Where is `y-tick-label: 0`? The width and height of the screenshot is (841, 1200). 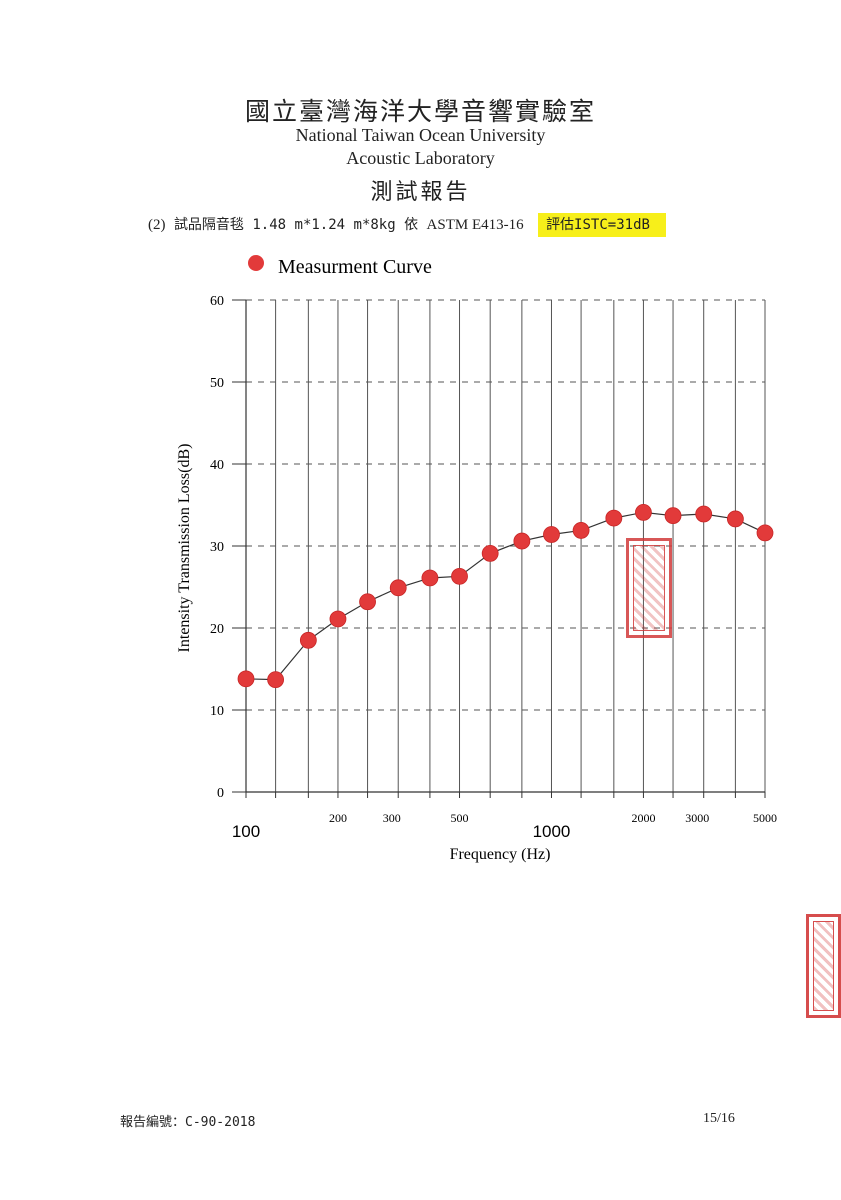
y-tick-label: 0 is located at coordinates (220, 793).